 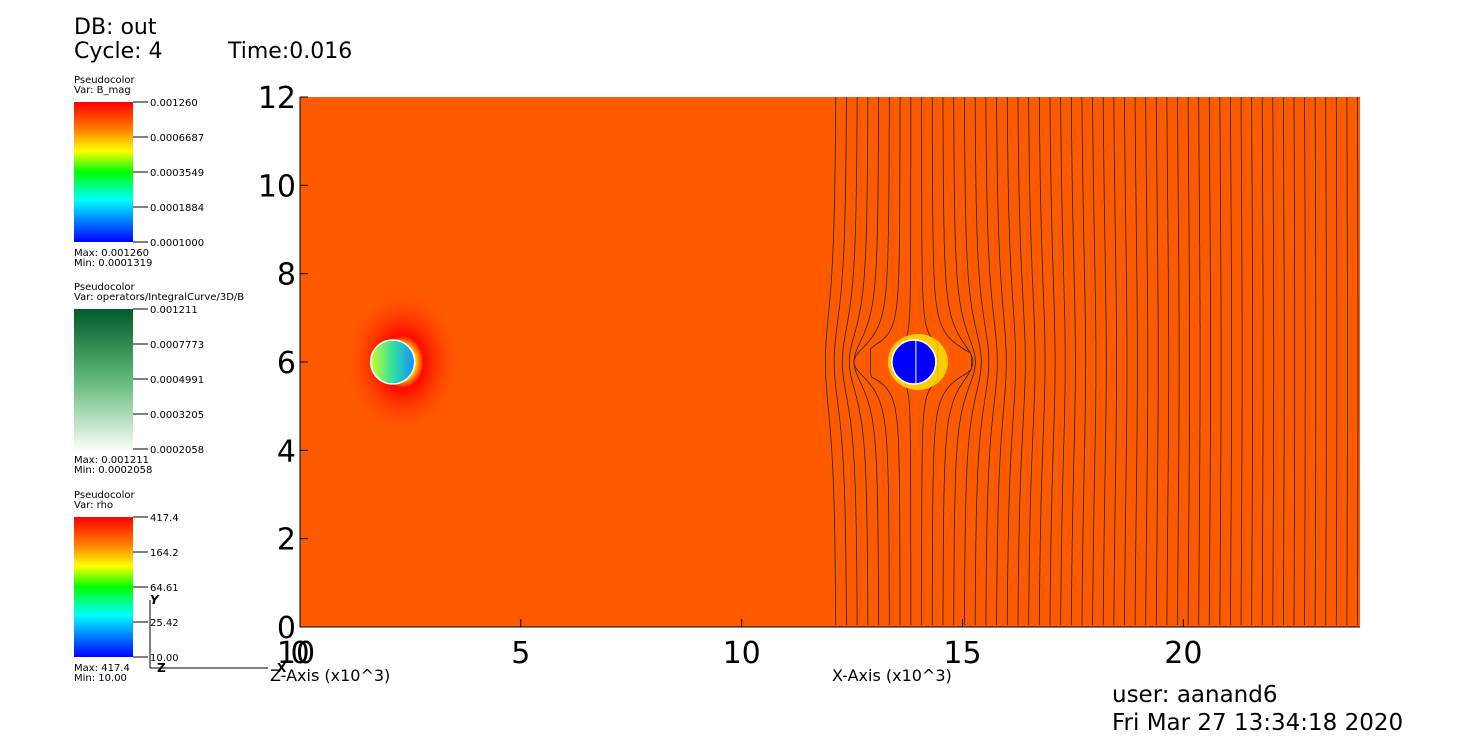 What do you see at coordinates (177, 450) in the screenshot?
I see `colorbar-label: 0.0002058` at bounding box center [177, 450].